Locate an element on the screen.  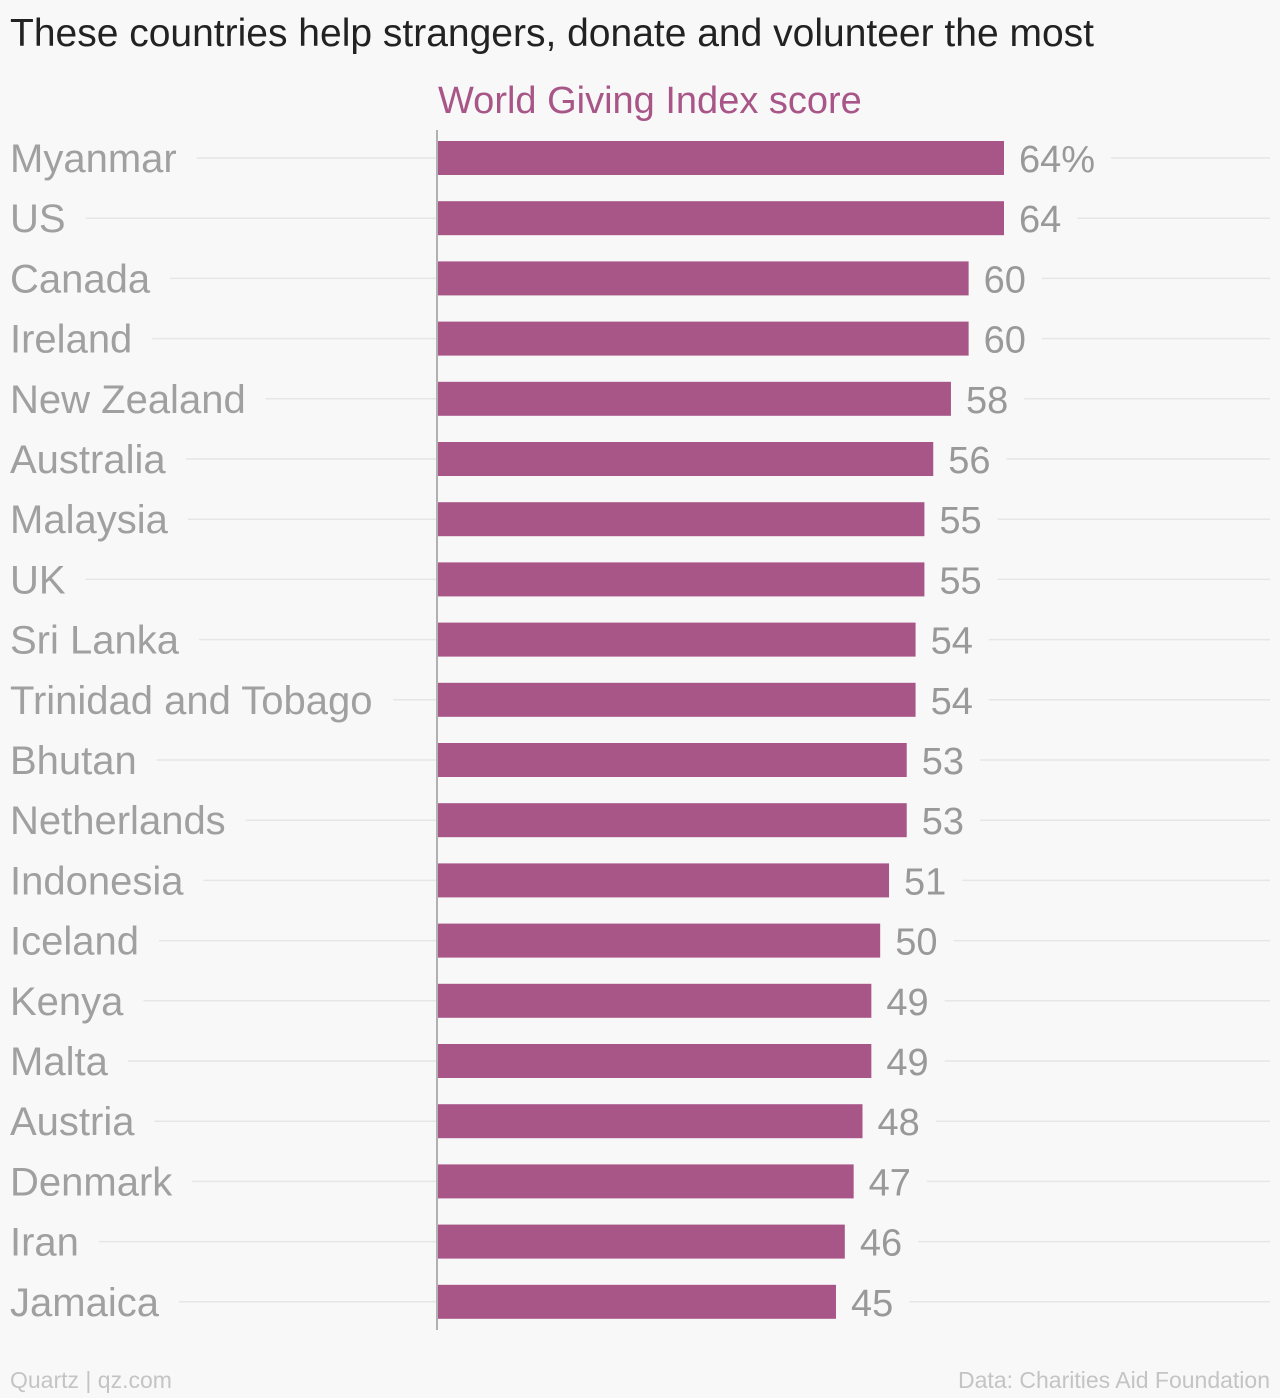
category-label: Bhutan is located at coordinates (73, 761).